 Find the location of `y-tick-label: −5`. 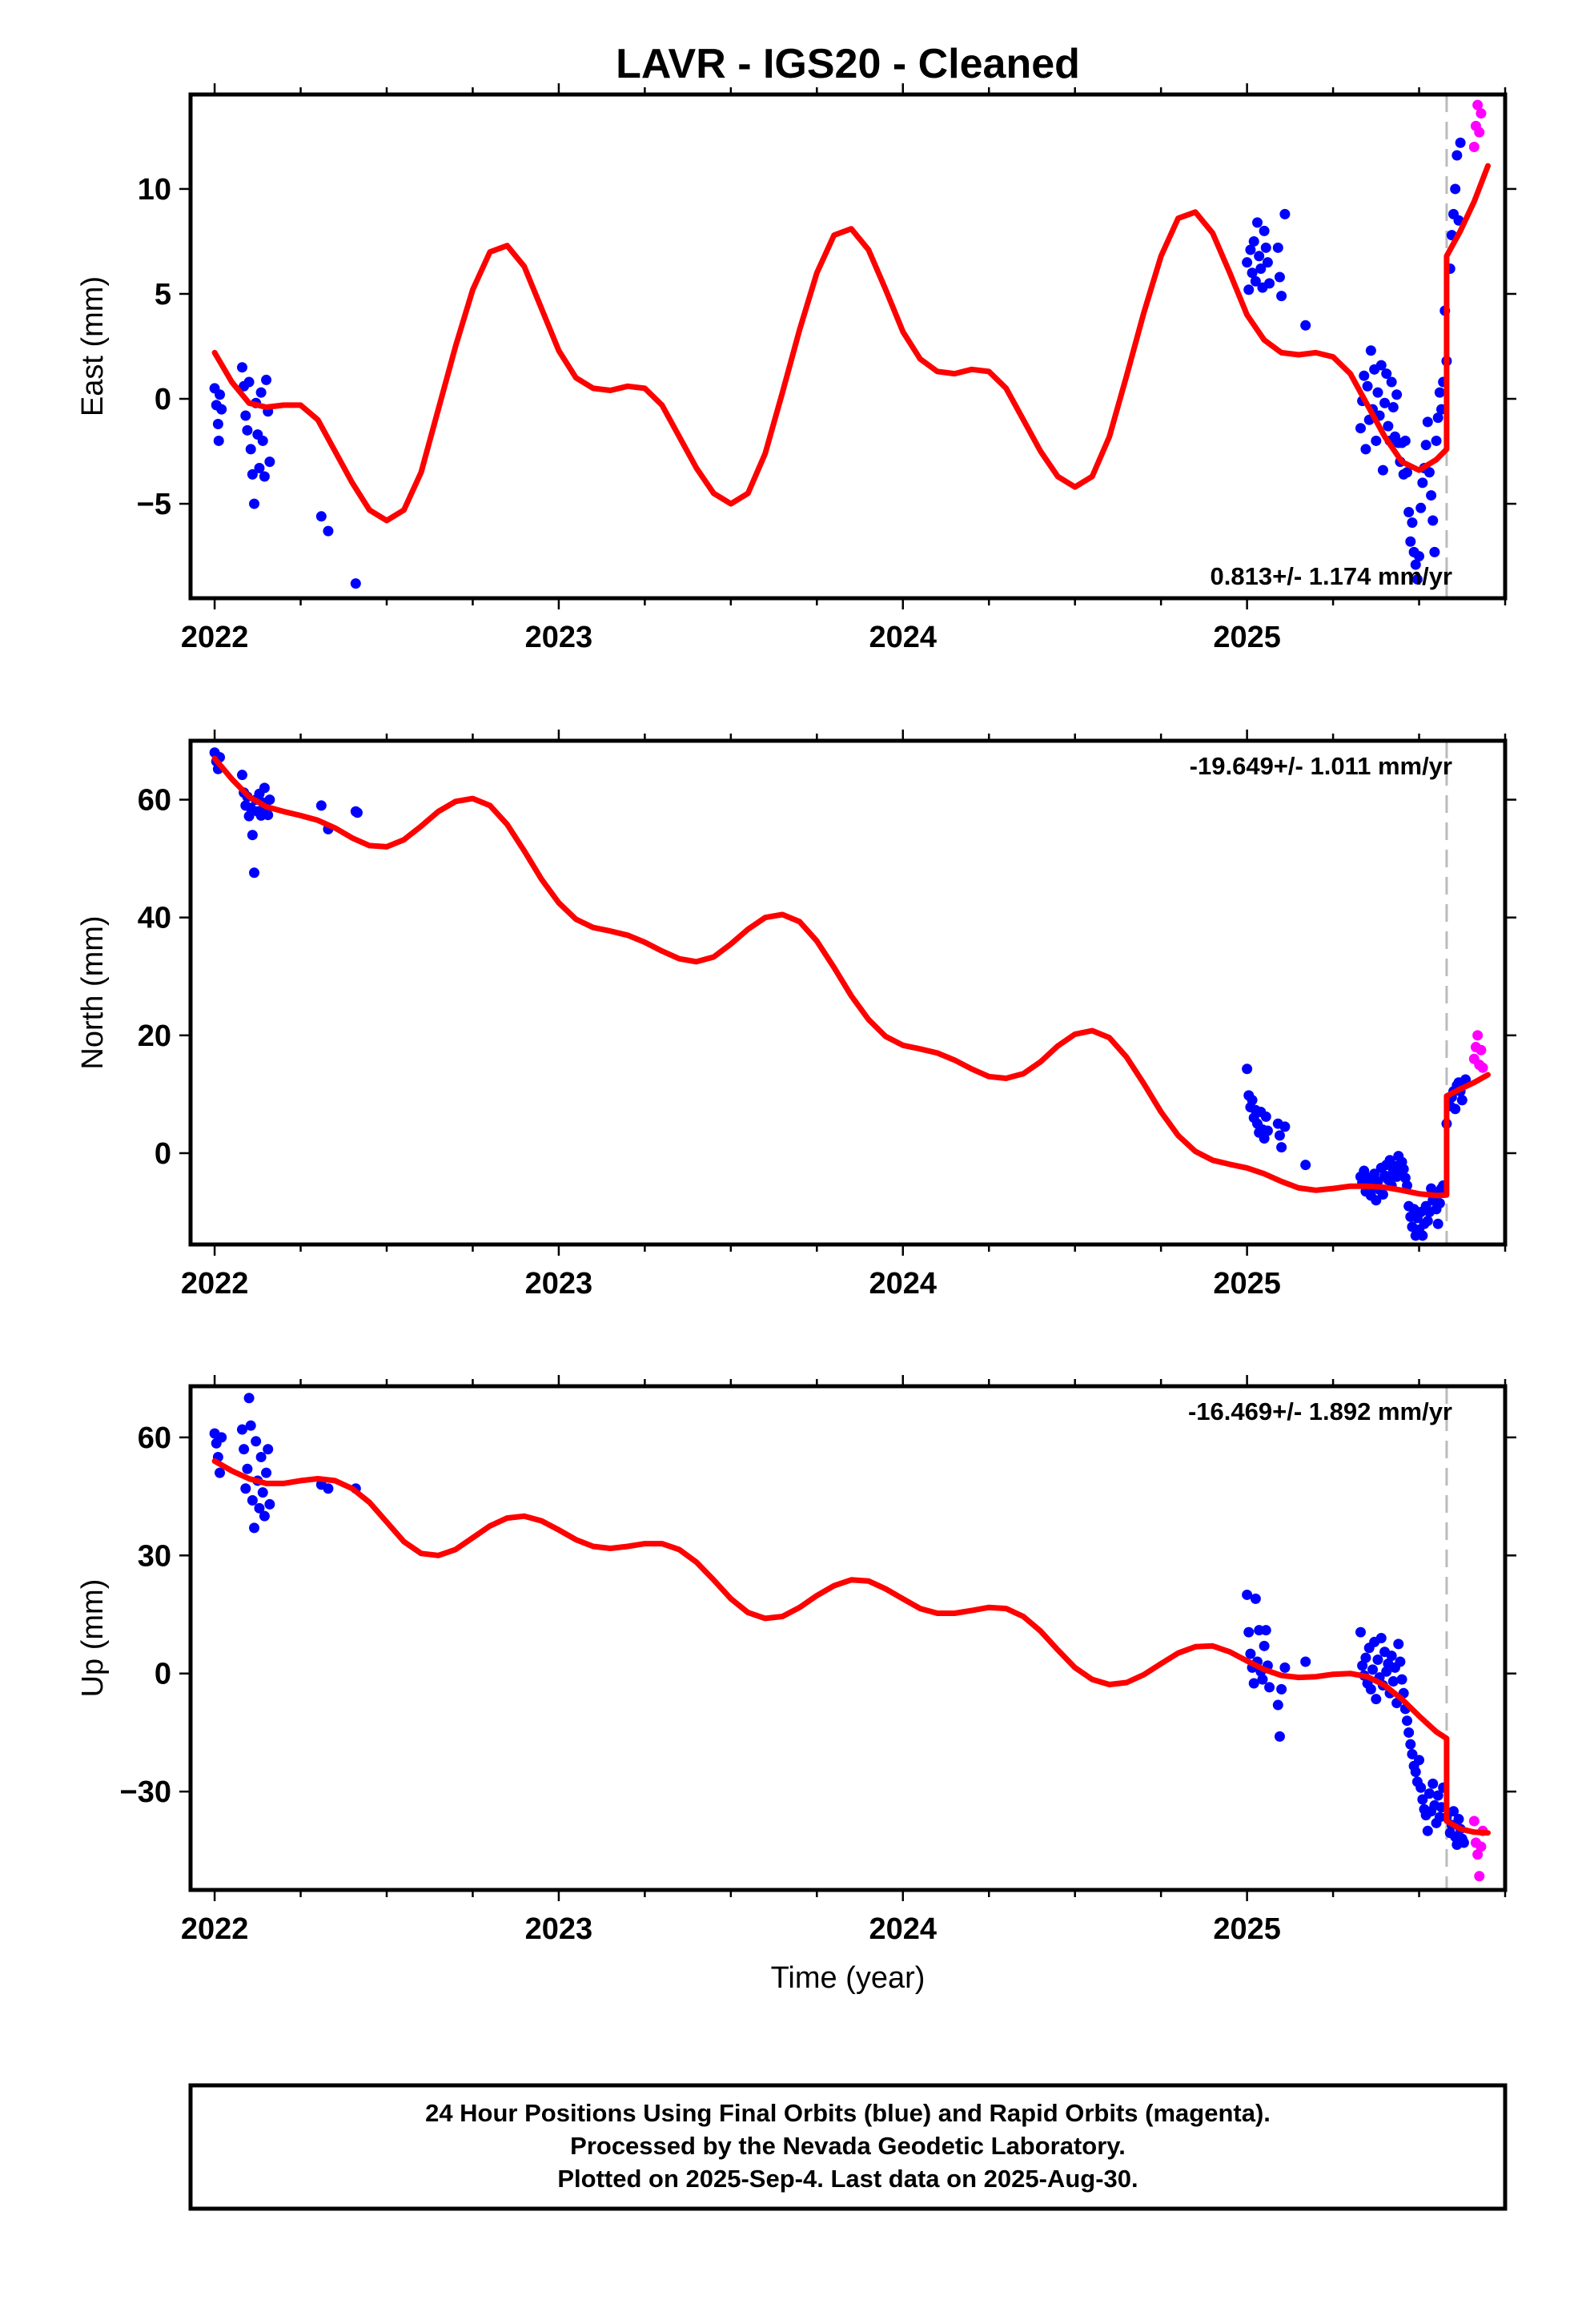

y-tick-label: −5 is located at coordinates (154, 504).